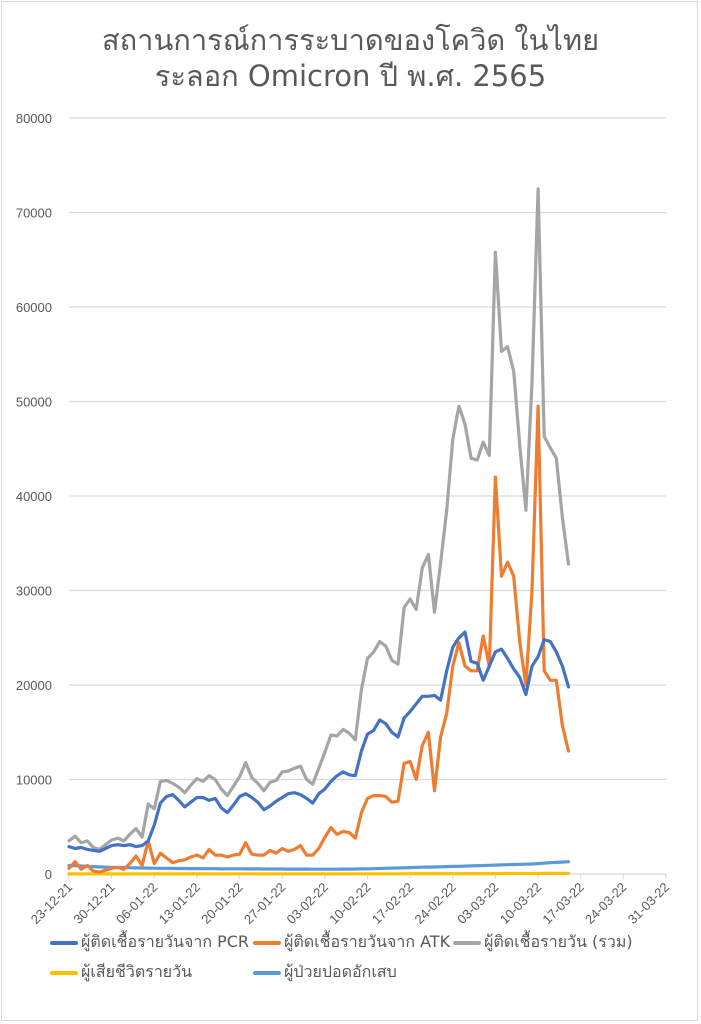  Describe the element at coordinates (558, 941) in the screenshot. I see `legend-label: ผู้ติดเชื้อรายวัน (รวม)` at that location.